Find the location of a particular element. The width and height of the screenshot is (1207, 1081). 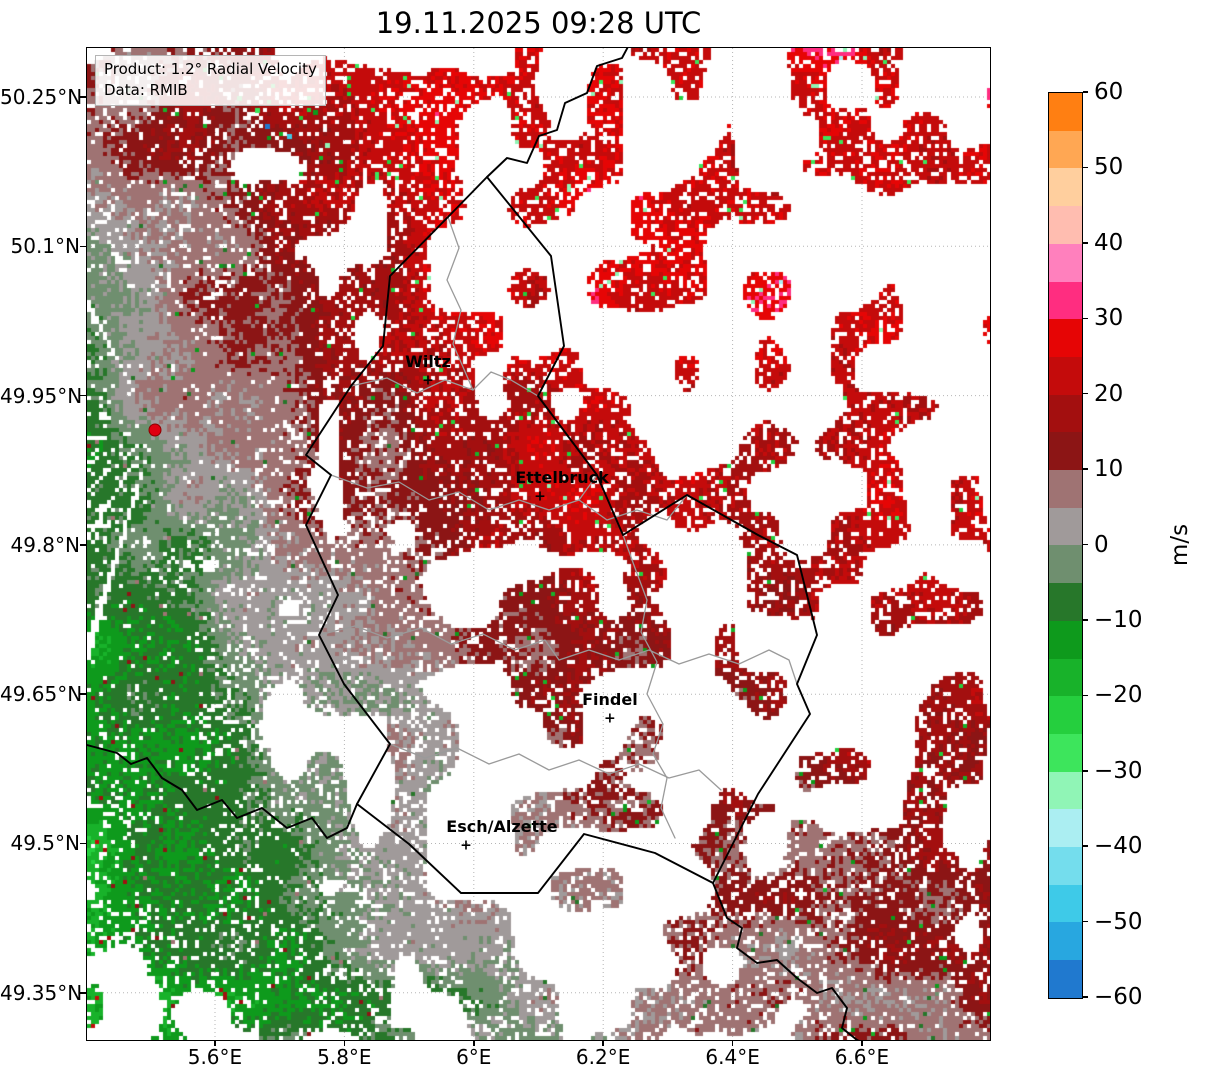

y-axis-tick-label: 50.25°N is located at coordinates (41, 97).